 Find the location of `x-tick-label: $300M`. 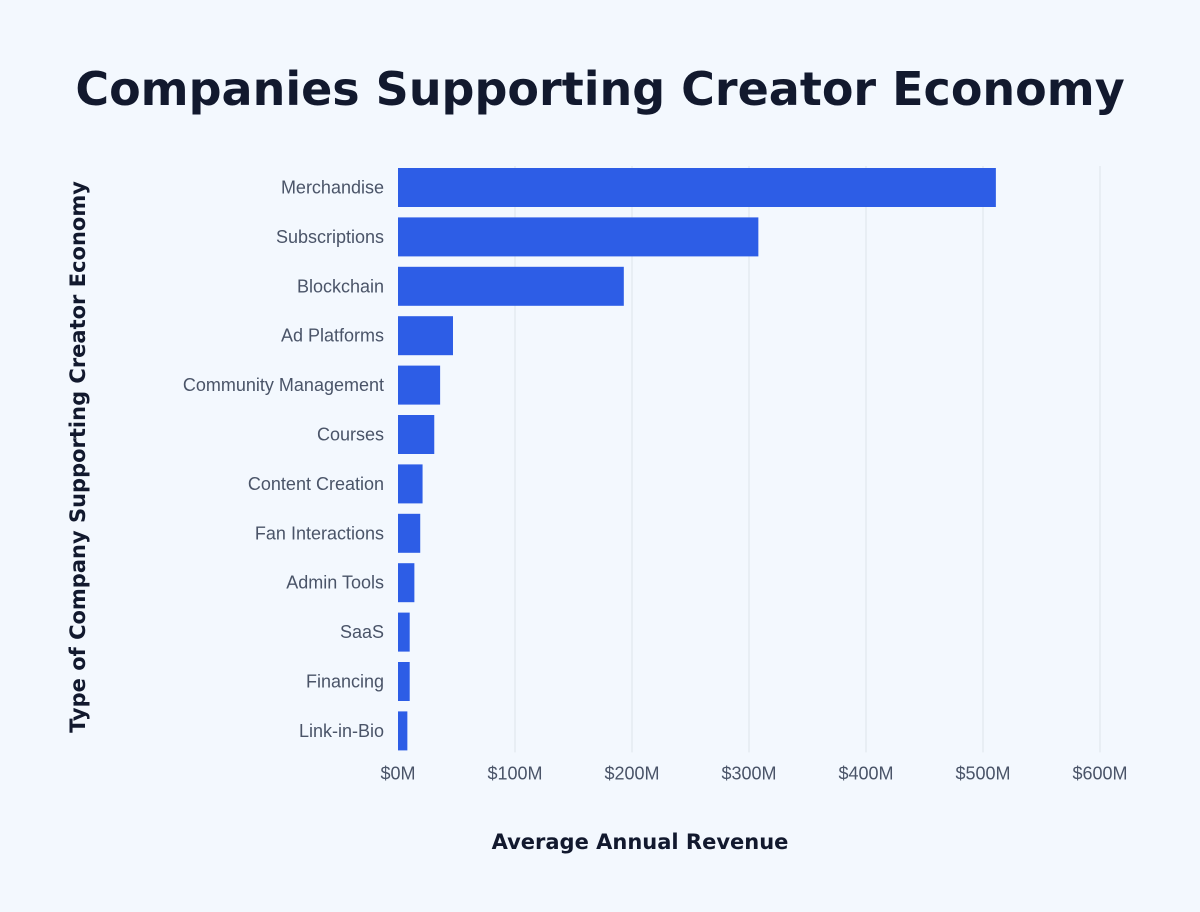

x-tick-label: $300M is located at coordinates (748, 773).